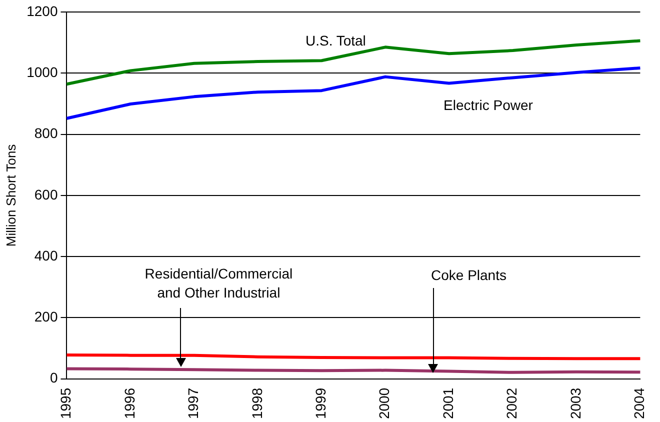  Describe the element at coordinates (66, 404) in the screenshot. I see `x-tick-label: 1995` at that location.